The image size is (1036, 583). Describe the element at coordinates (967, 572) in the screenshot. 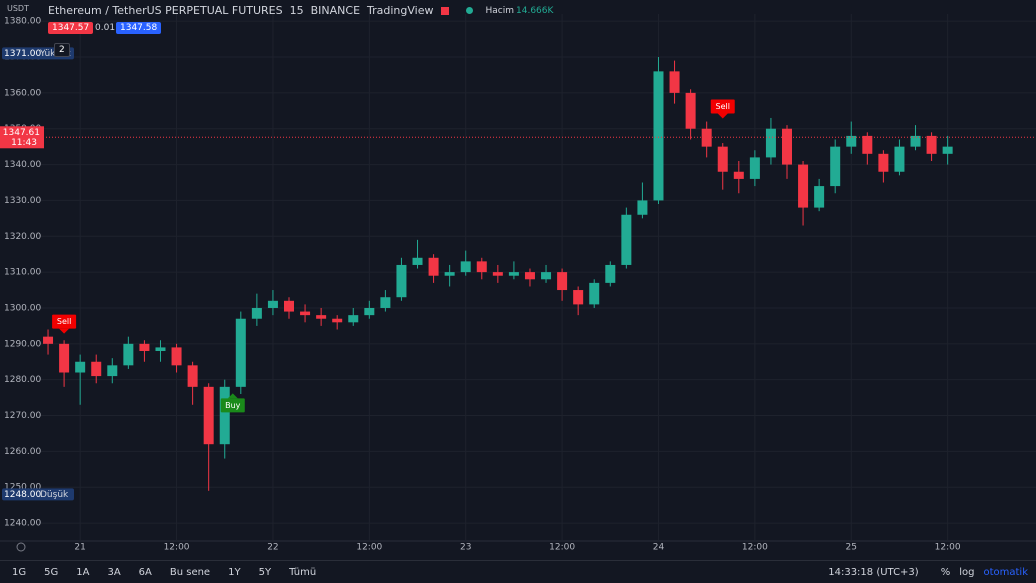

I see `log: log` at that location.